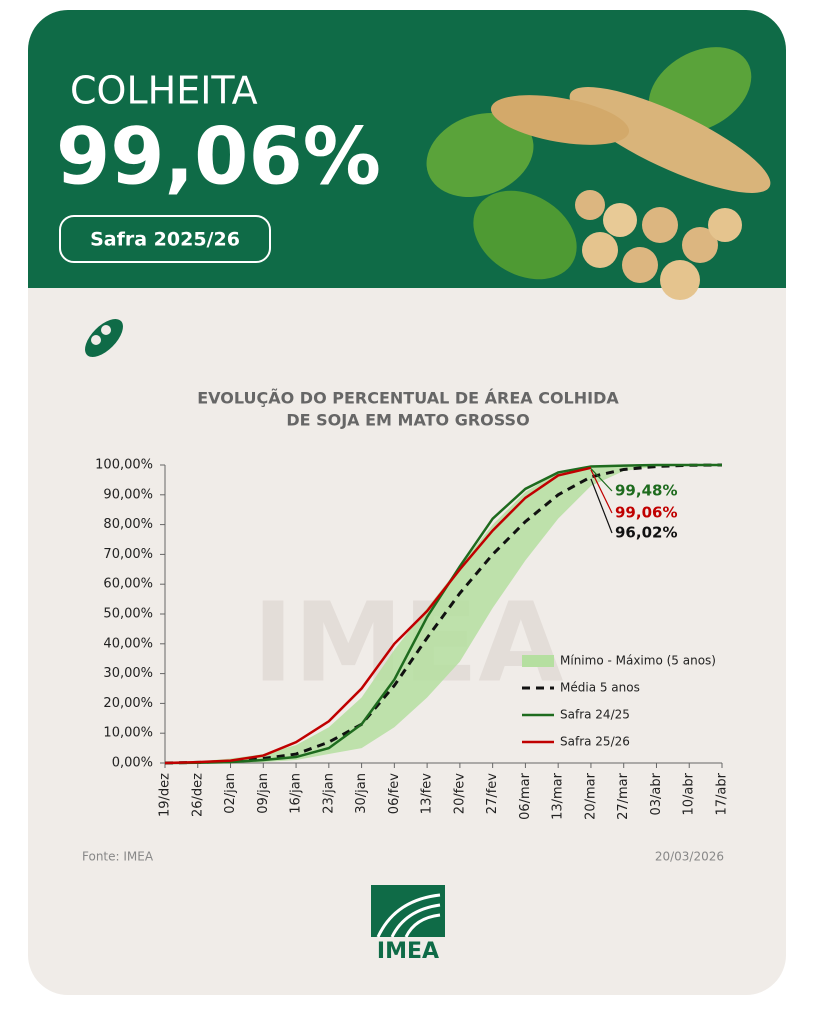 The height and width of the screenshot is (1021, 816). What do you see at coordinates (408, 951) in the screenshot?
I see `logo-text: IMEA` at bounding box center [408, 951].